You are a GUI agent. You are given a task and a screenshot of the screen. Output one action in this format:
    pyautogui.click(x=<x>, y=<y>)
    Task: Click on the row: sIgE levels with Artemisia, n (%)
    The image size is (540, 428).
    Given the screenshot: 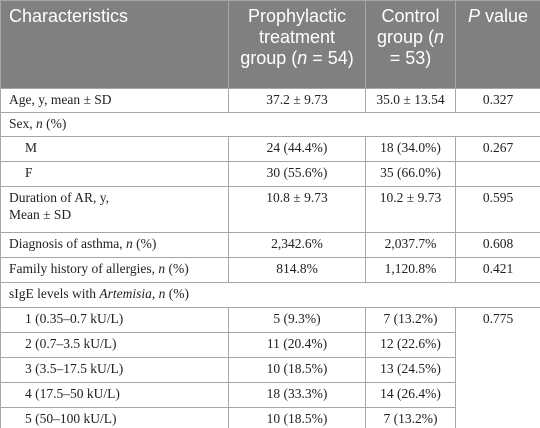 What is the action you would take?
    pyautogui.click(x=270, y=295)
    